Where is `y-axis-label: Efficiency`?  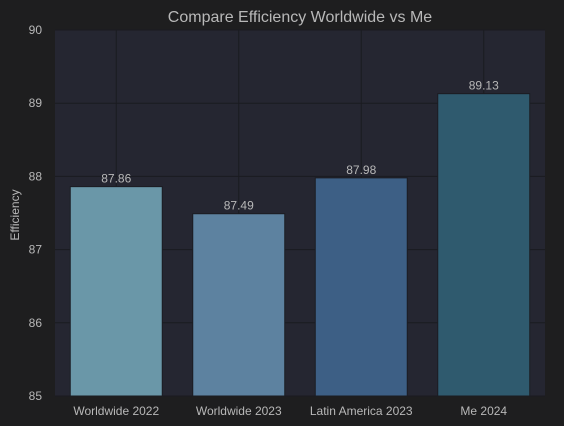
y-axis-label: Efficiency is located at coordinates (15, 214).